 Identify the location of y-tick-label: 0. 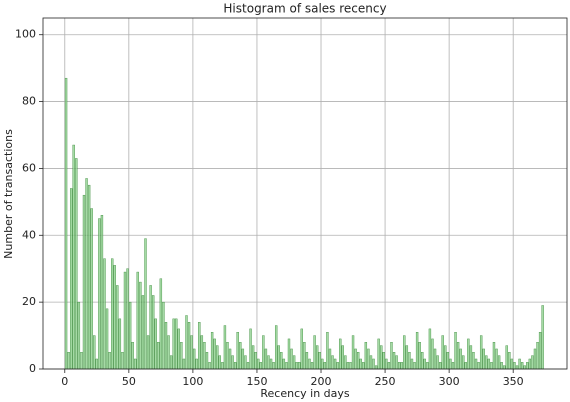
(32, 368).